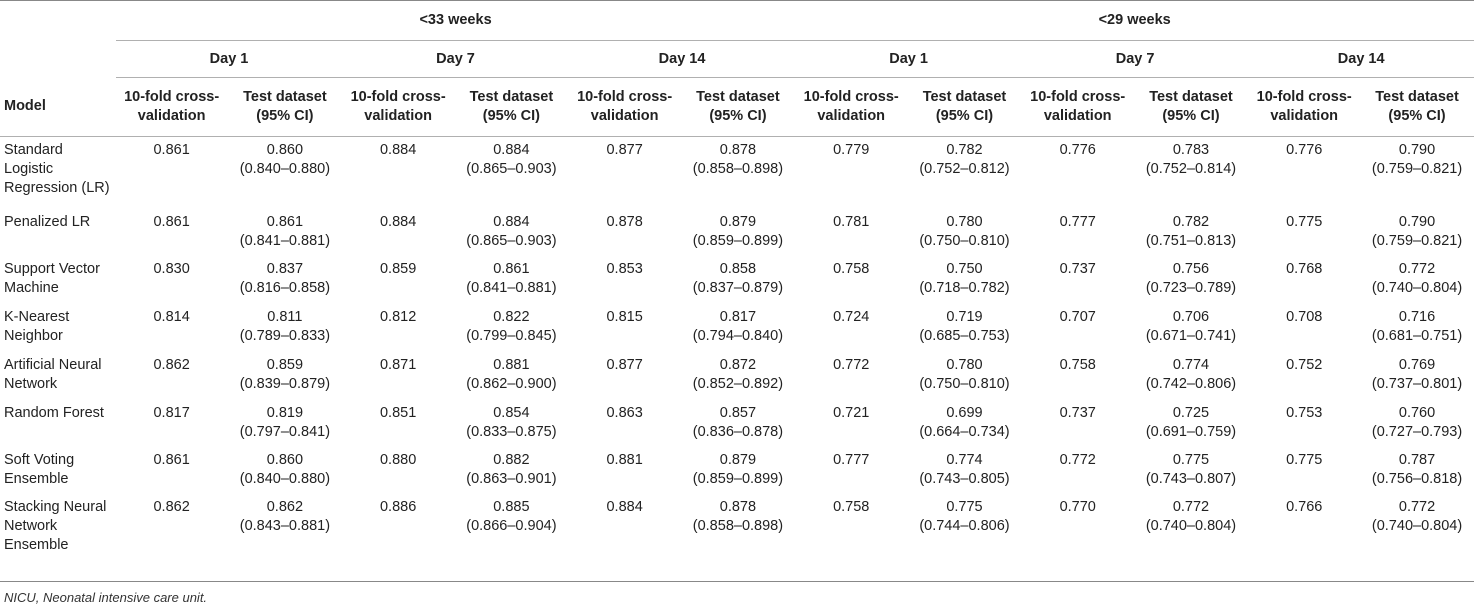  What do you see at coordinates (964, 478) in the screenshot?
I see `test-confidence-interval: (0.743–0.805)` at bounding box center [964, 478].